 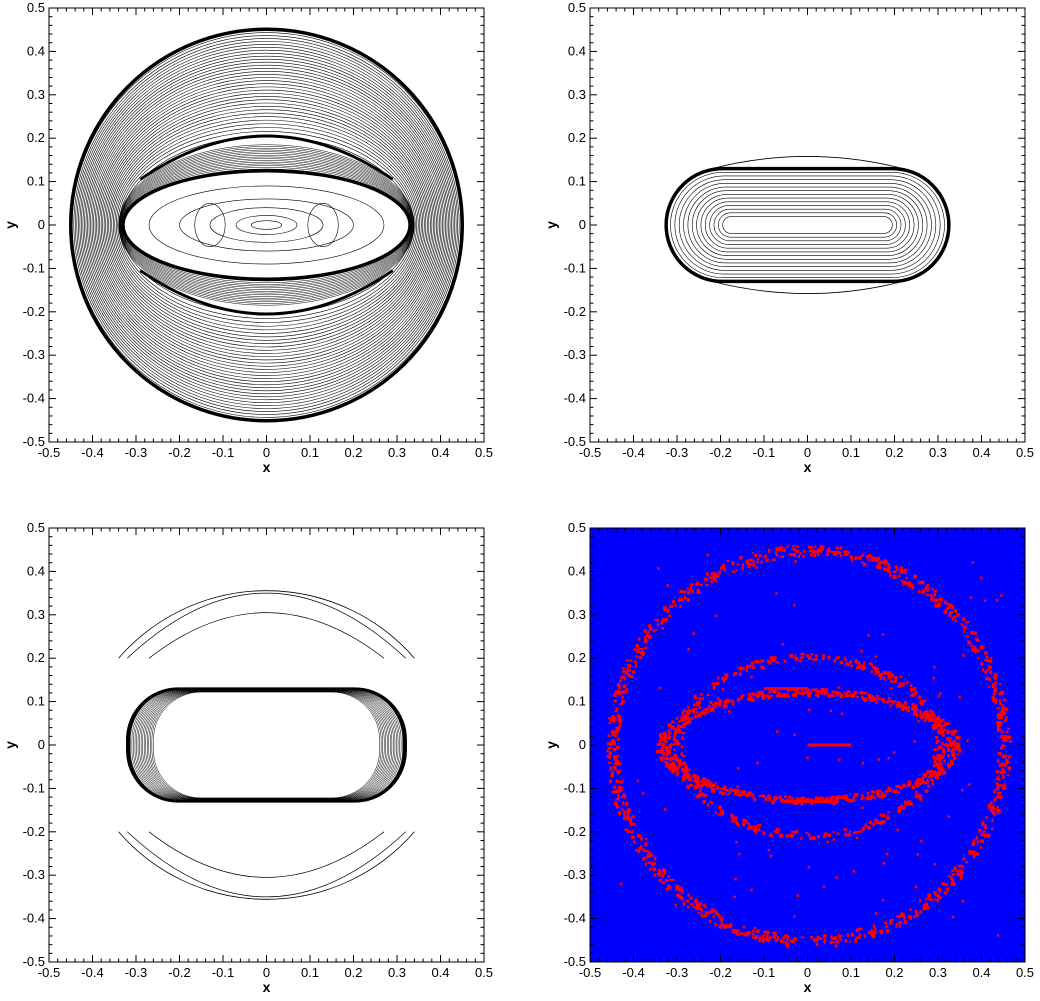 I want to click on outer-arc, so click(x=266, y=865).